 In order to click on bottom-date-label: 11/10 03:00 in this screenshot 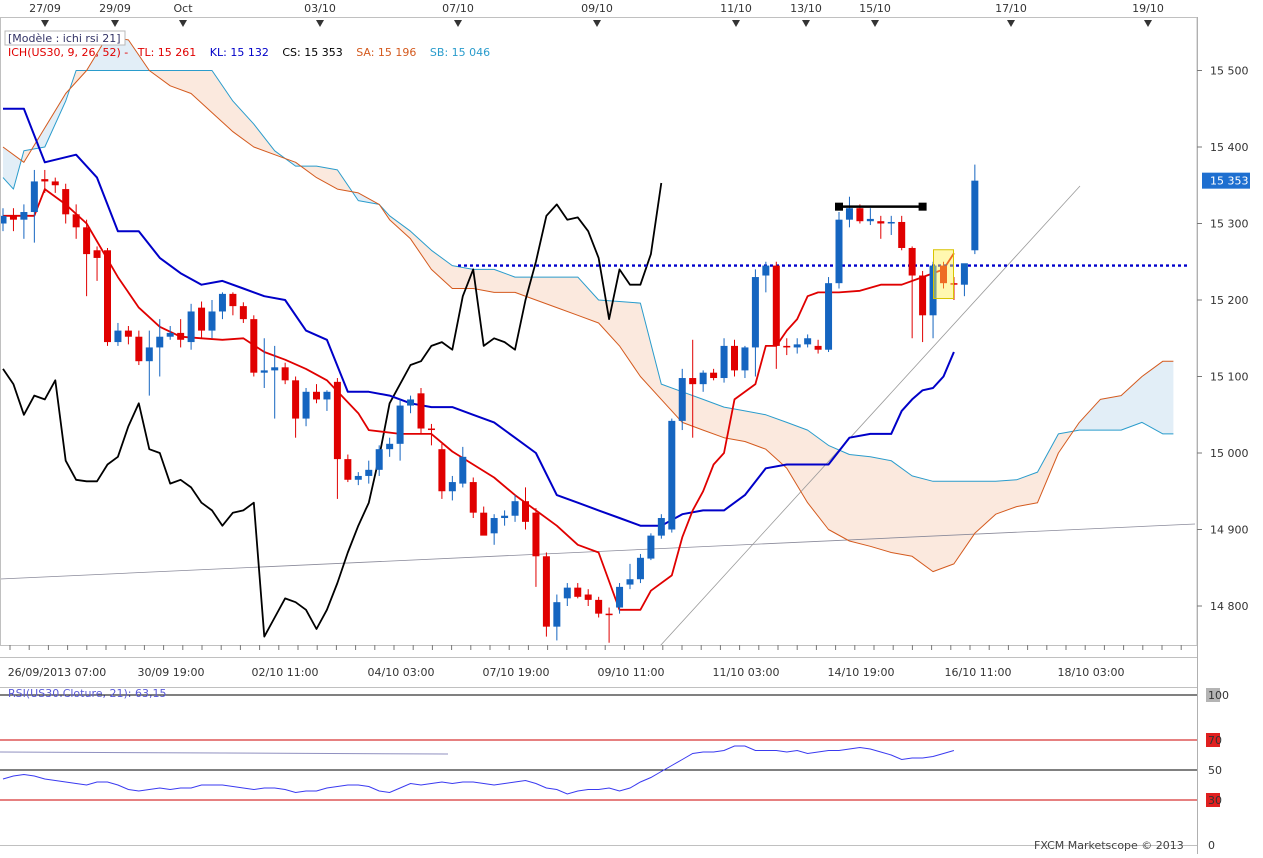, I will do `click(746, 672)`.